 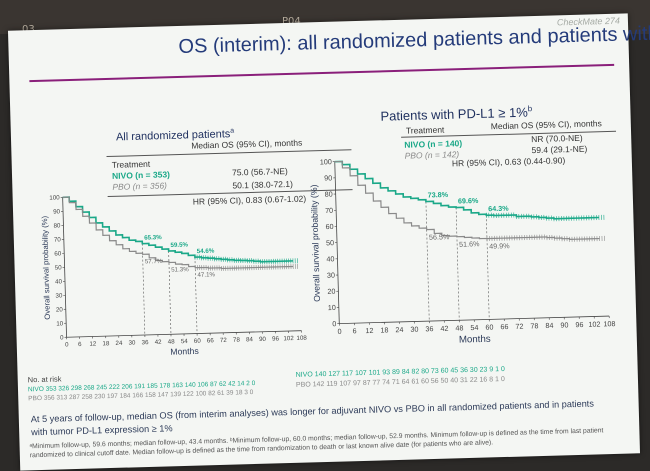 I want to click on left-chart-x-tick-label: 108, so click(x=301, y=338).